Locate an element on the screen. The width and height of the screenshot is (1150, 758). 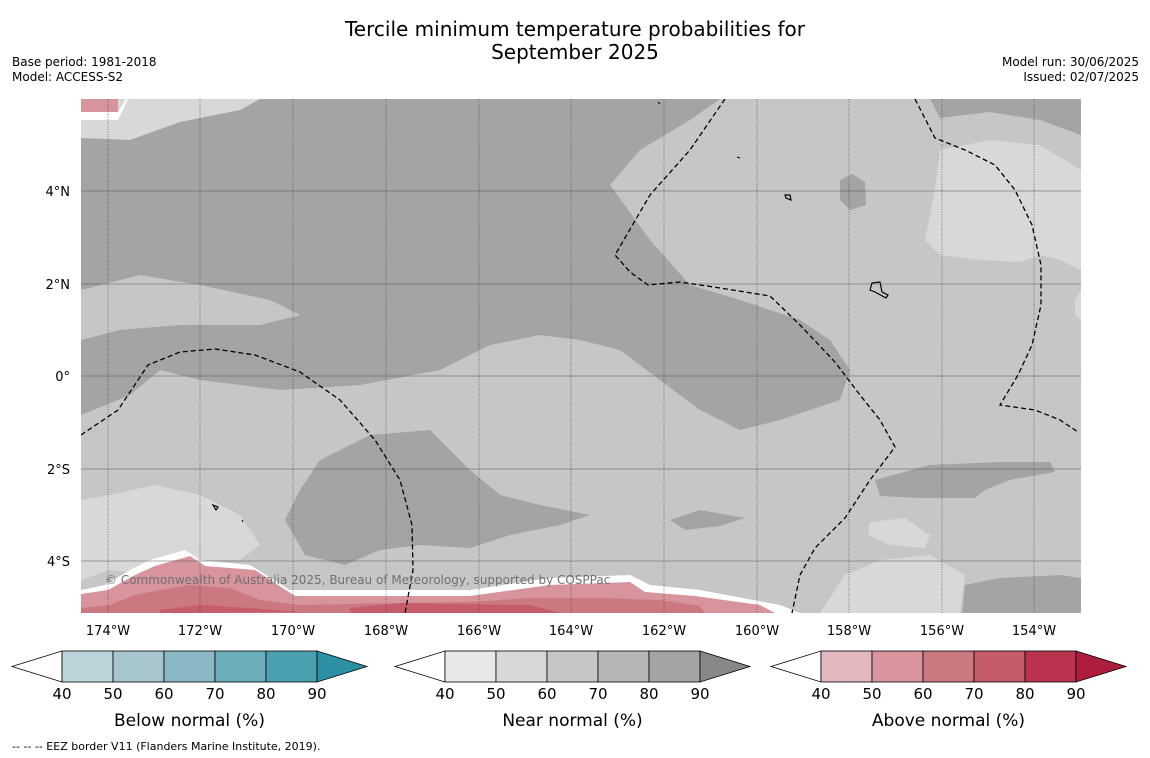
issued-date: Issued: 02/07/2025 is located at coordinates (1081, 77).